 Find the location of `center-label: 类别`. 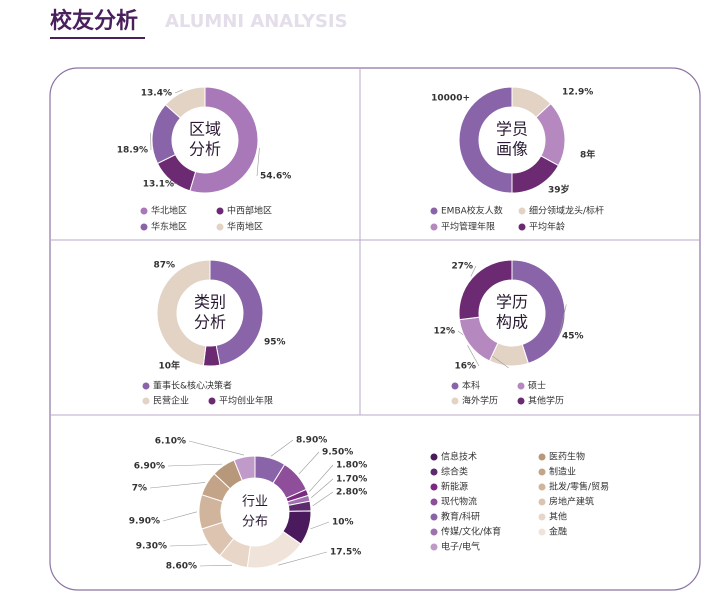

center-label: 类别 is located at coordinates (210, 302).